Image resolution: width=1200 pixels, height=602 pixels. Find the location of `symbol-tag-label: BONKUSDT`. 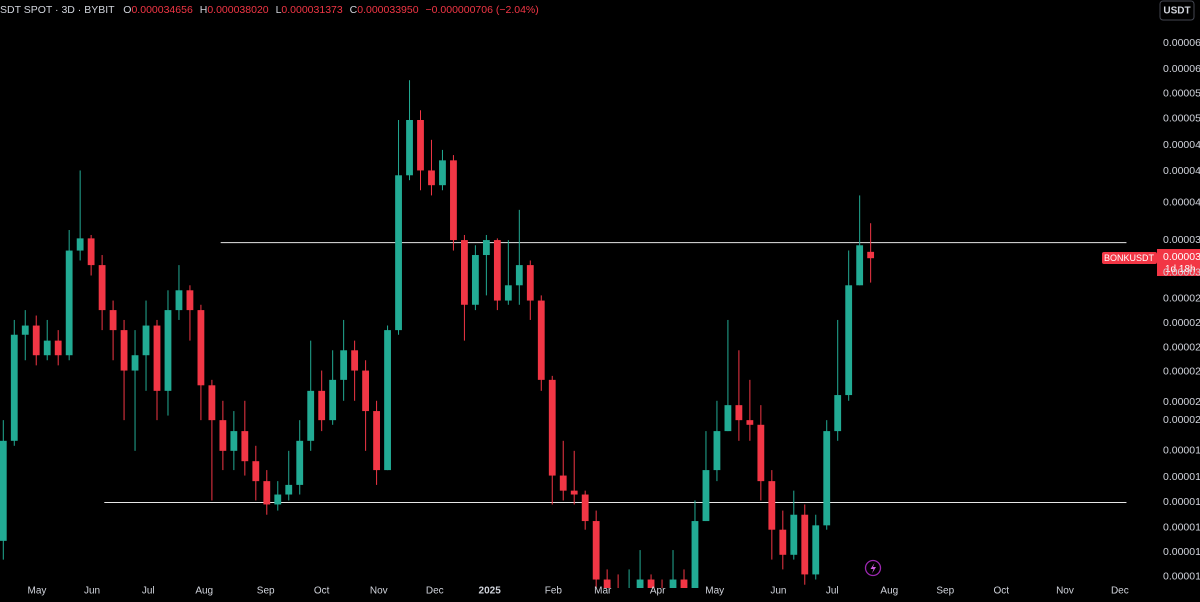

symbol-tag-label: BONKUSDT is located at coordinates (1129, 258).